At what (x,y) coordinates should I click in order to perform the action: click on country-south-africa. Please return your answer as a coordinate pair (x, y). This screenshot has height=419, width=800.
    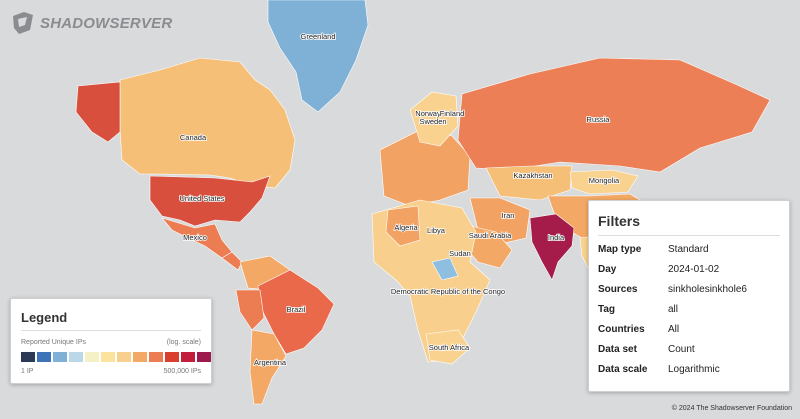
    Looking at the image, I should click on (448, 347).